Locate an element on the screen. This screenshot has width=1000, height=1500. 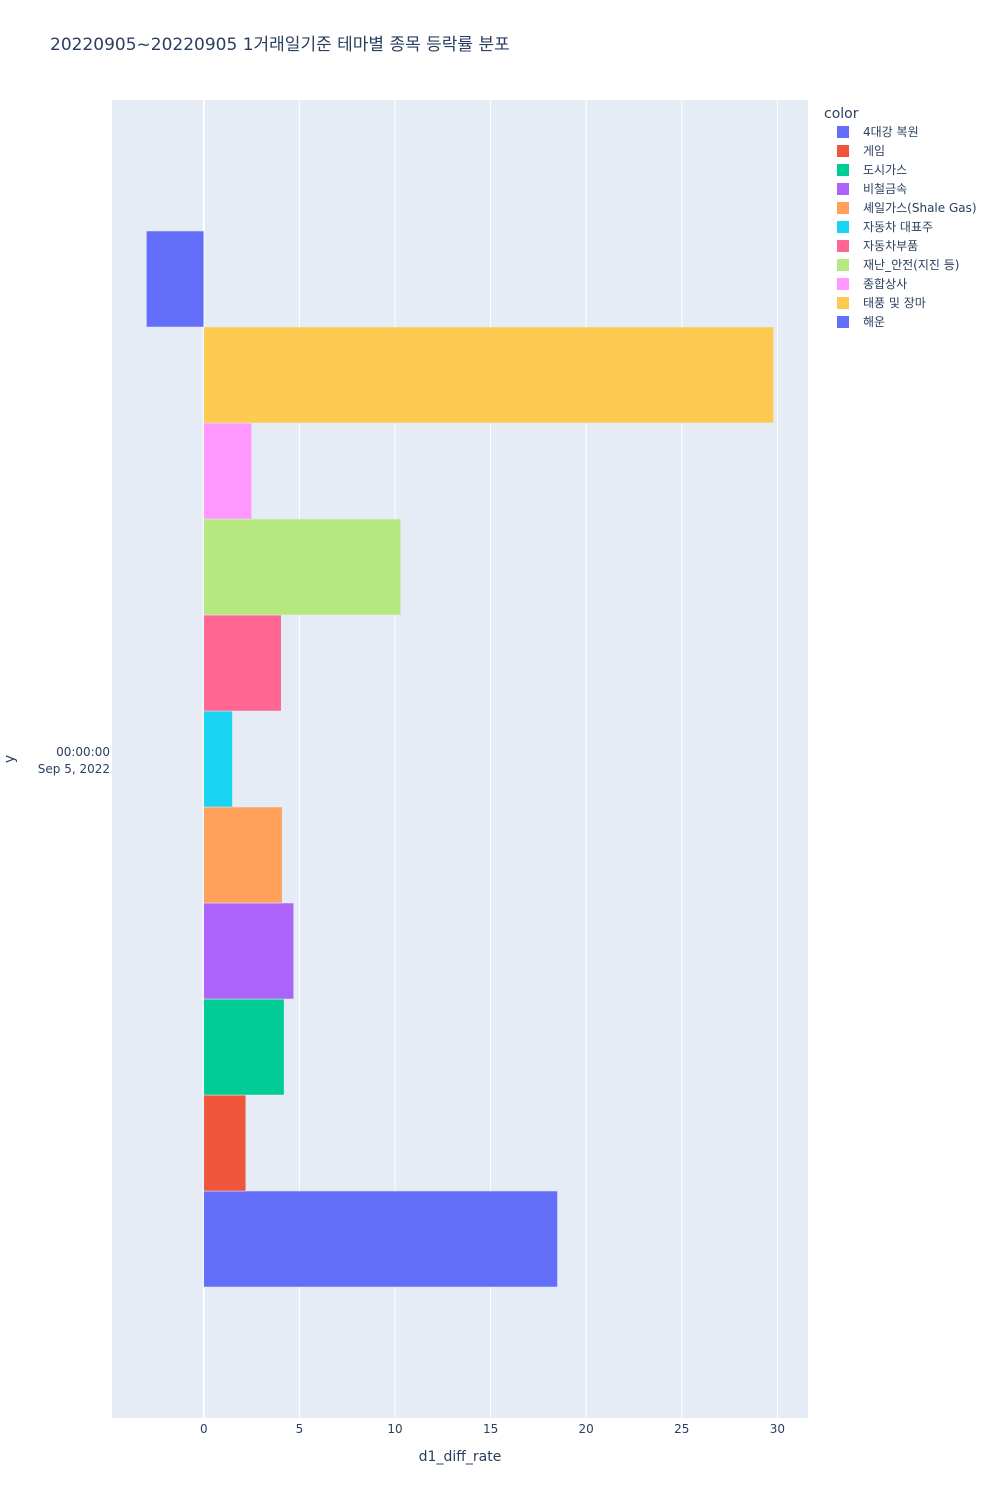
legend-label: 자동차 대표주 is located at coordinates (898, 227).